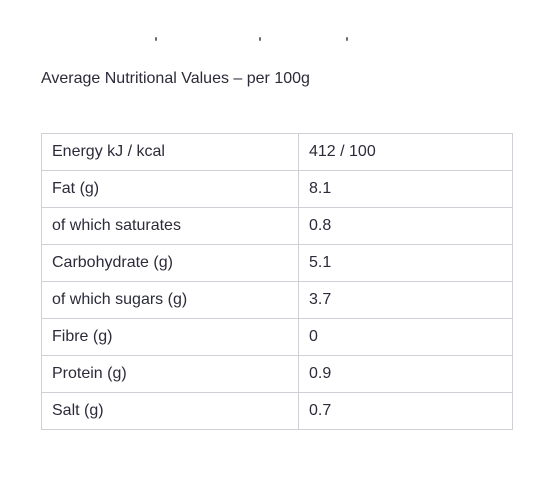 The width and height of the screenshot is (550, 500). What do you see at coordinates (405, 337) in the screenshot?
I see `nutrient-value: 0` at bounding box center [405, 337].